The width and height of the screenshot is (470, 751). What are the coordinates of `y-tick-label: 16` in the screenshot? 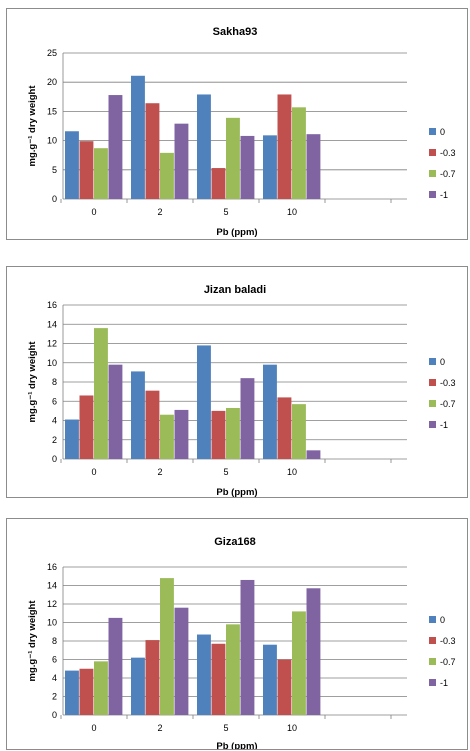 It's located at (52, 567).